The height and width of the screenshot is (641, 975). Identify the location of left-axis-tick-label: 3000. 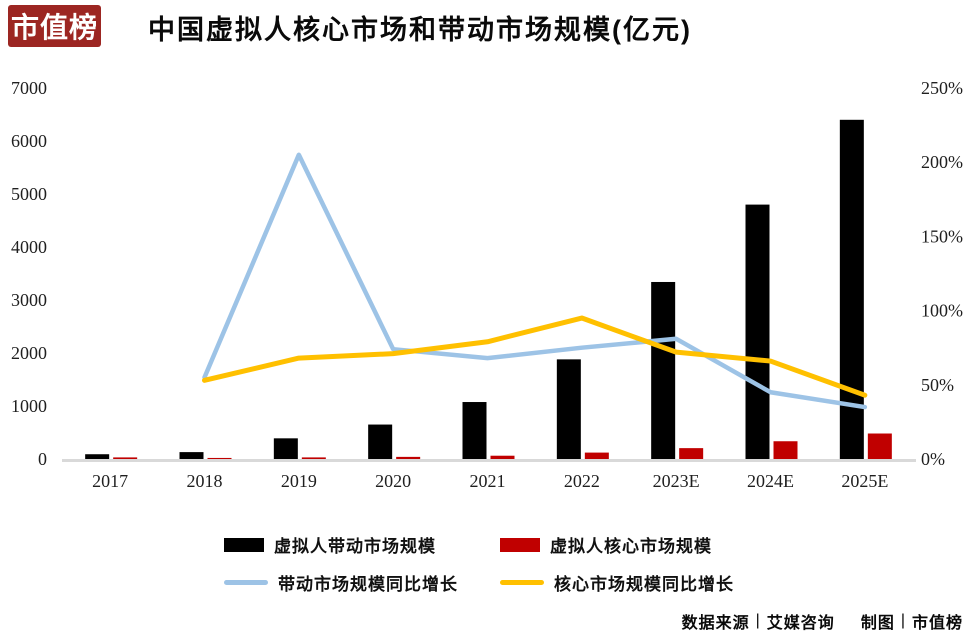
(29, 300).